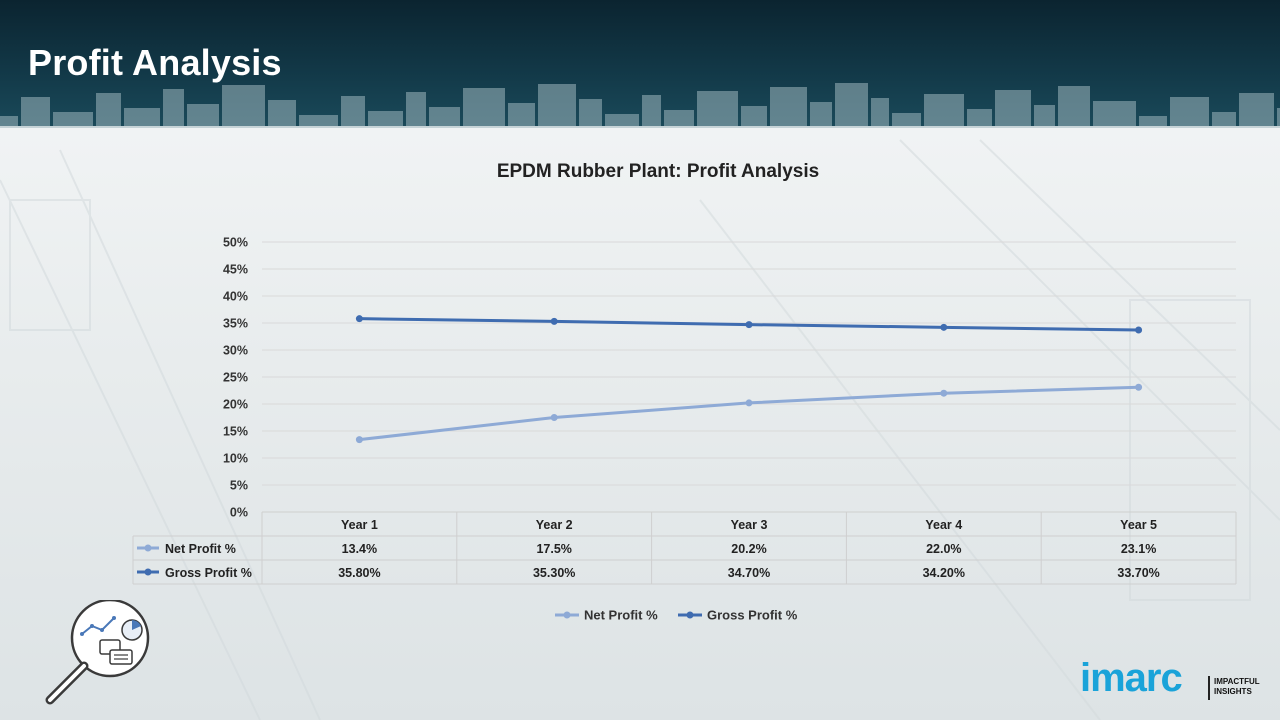  I want to click on magnifier-analytics-icon, so click(97, 652).